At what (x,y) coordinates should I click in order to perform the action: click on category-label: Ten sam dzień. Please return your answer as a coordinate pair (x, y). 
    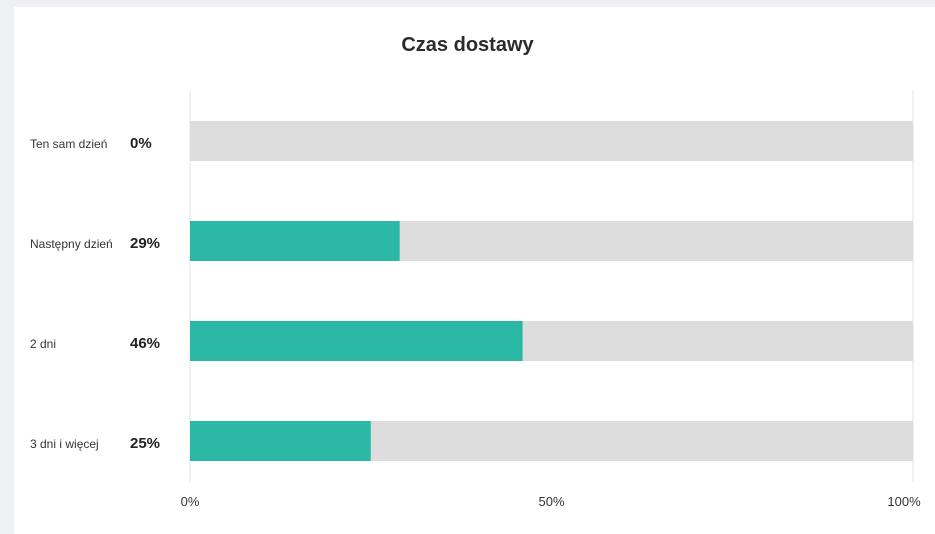
    Looking at the image, I should click on (69, 144).